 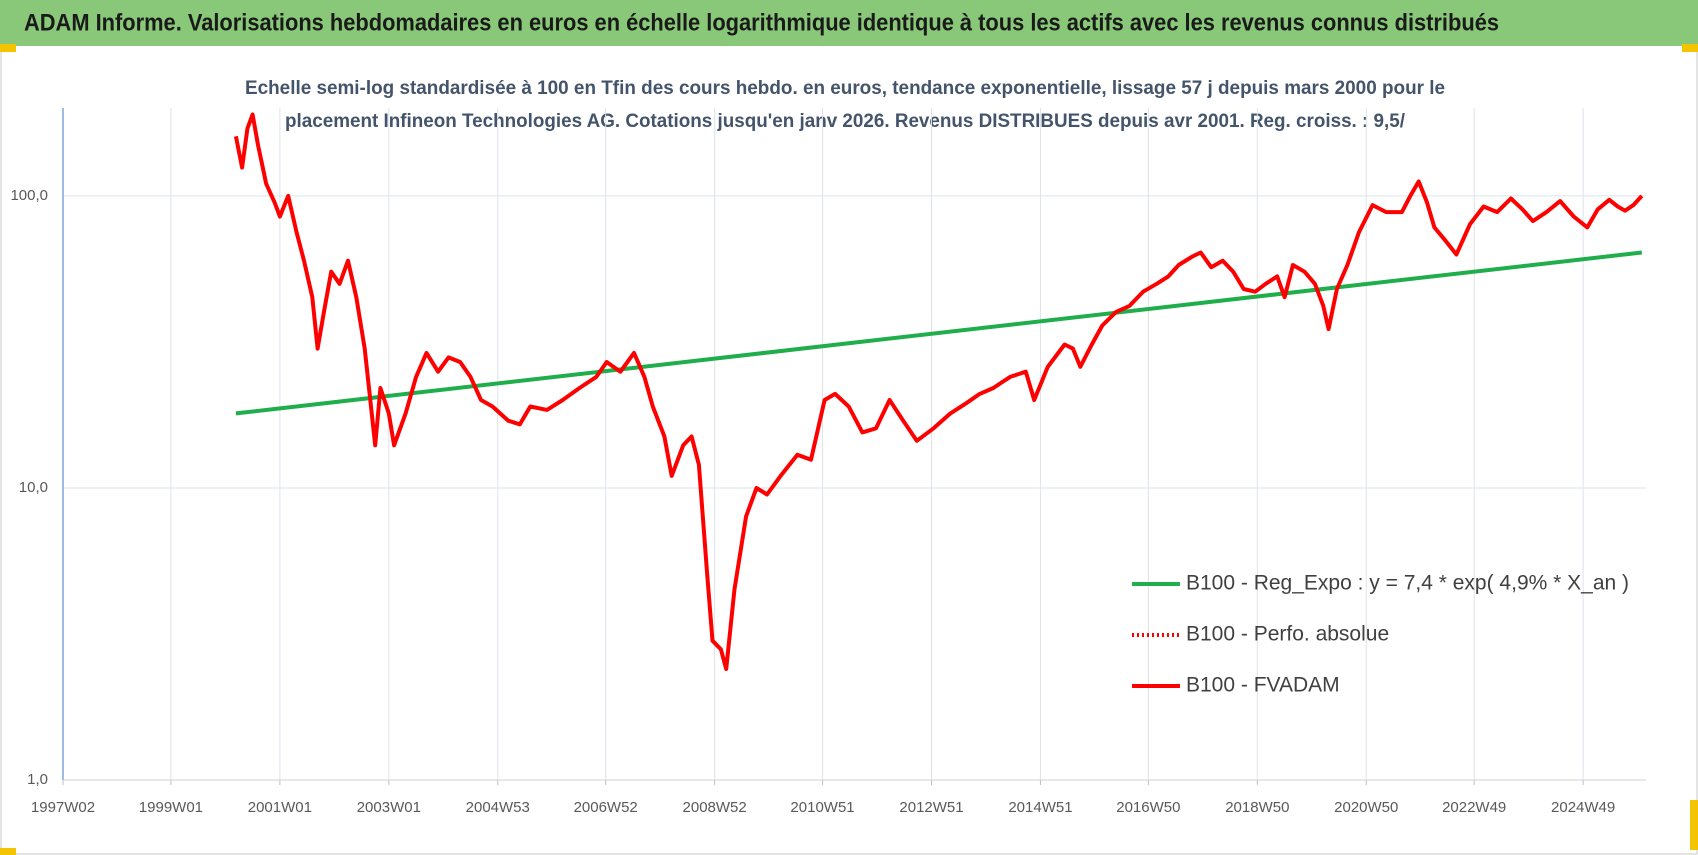 What do you see at coordinates (389, 807) in the screenshot?
I see `x-tick-label: 2003W01` at bounding box center [389, 807].